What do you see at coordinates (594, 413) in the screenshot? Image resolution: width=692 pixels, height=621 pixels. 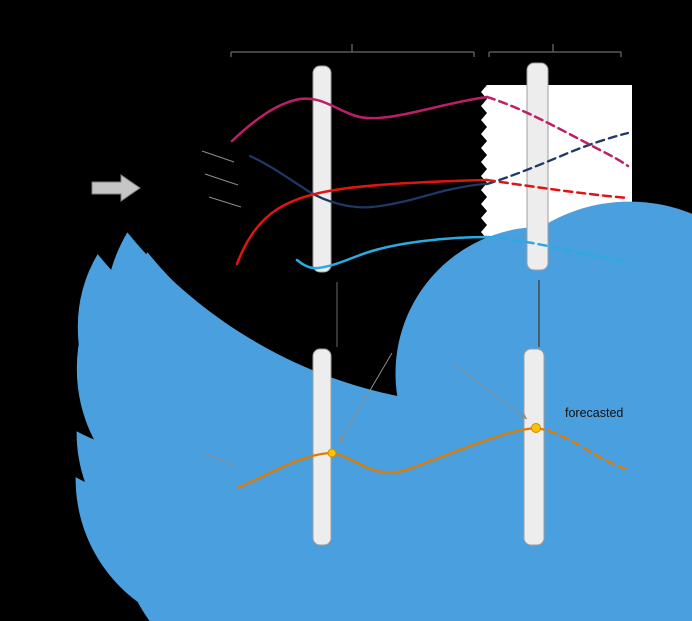 I see `forecasted-label: forecasted` at bounding box center [594, 413].